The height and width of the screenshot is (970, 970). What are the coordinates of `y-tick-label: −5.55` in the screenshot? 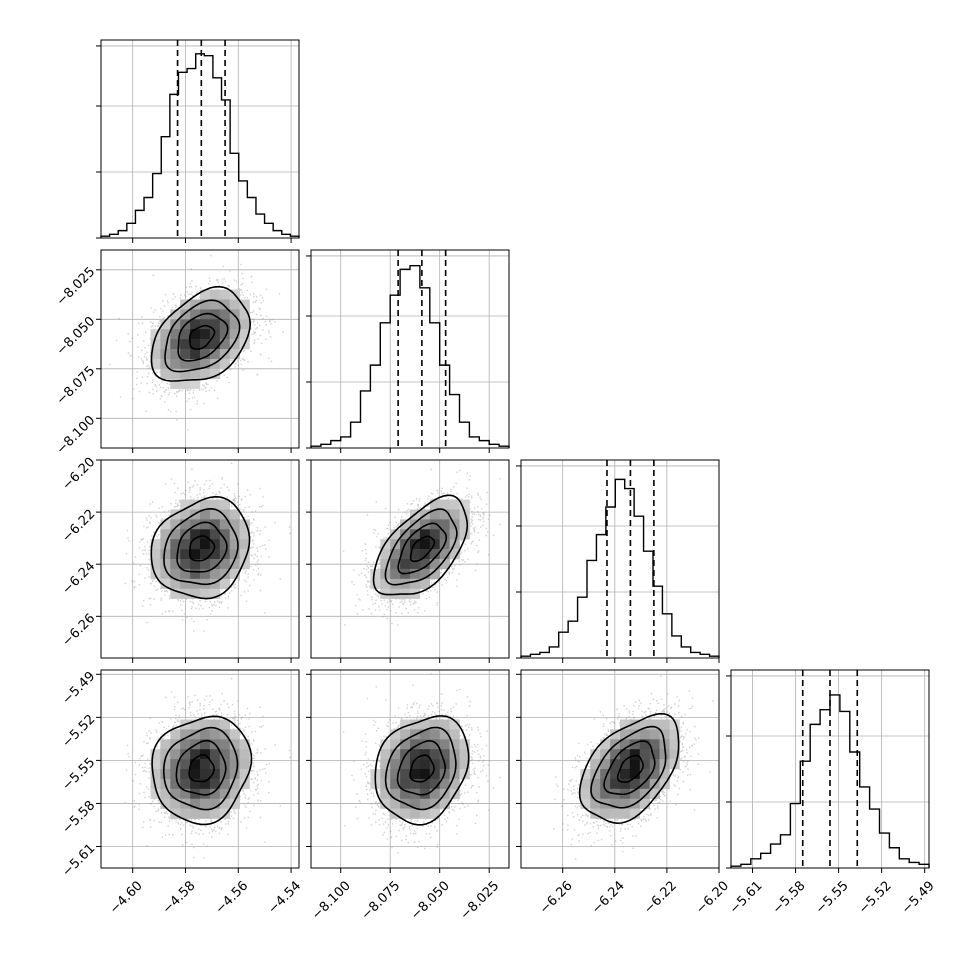 It's located at (79, 774).